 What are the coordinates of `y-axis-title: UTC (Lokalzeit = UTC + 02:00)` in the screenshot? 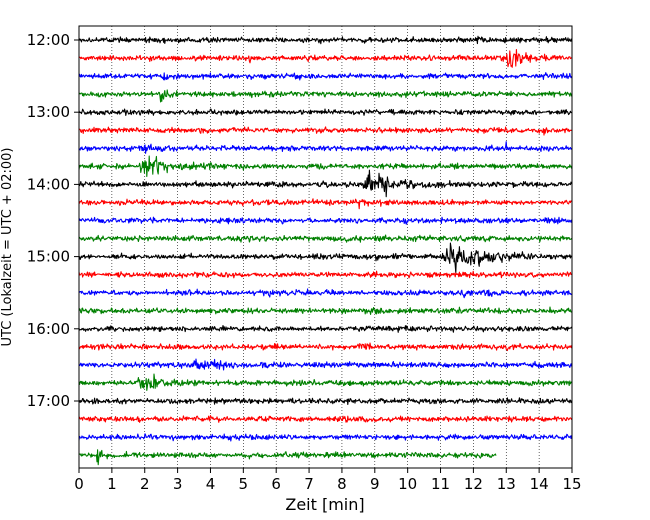 It's located at (7, 247).